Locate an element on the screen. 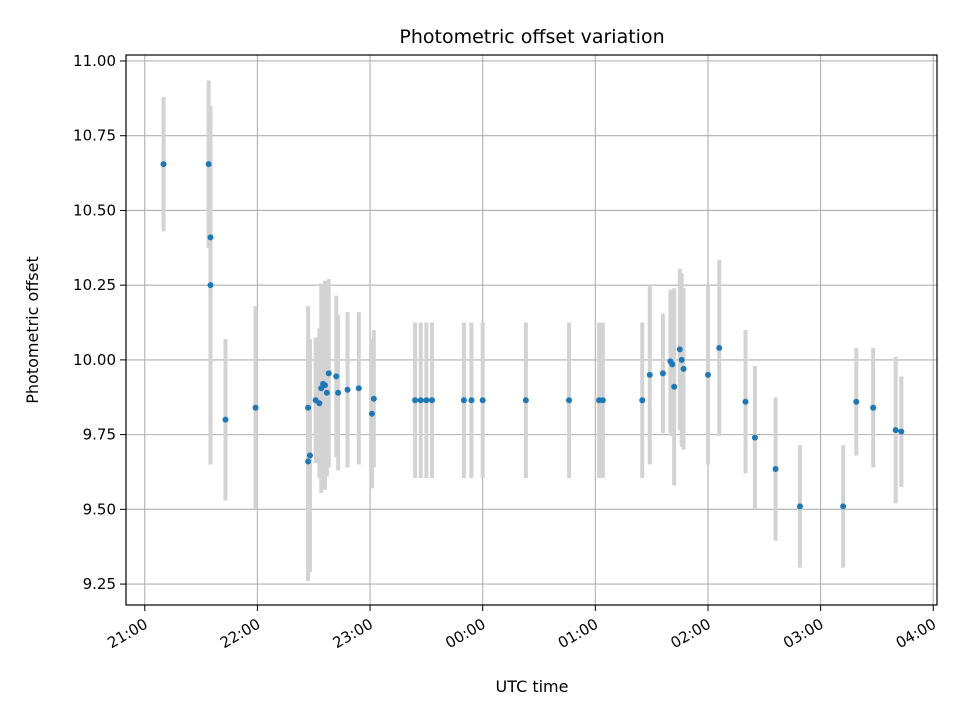 The width and height of the screenshot is (960, 720). y-tick-label: 10.25 is located at coordinates (94, 285).